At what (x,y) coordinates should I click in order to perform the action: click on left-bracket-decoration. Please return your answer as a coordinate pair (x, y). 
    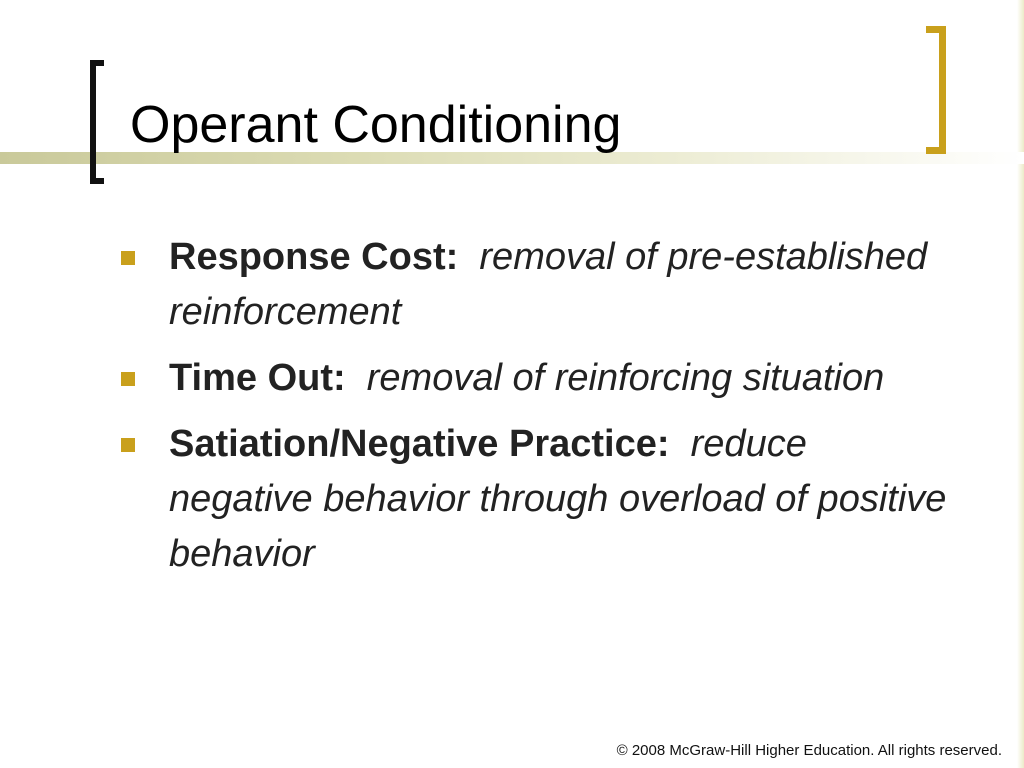
    Looking at the image, I should click on (97, 122).